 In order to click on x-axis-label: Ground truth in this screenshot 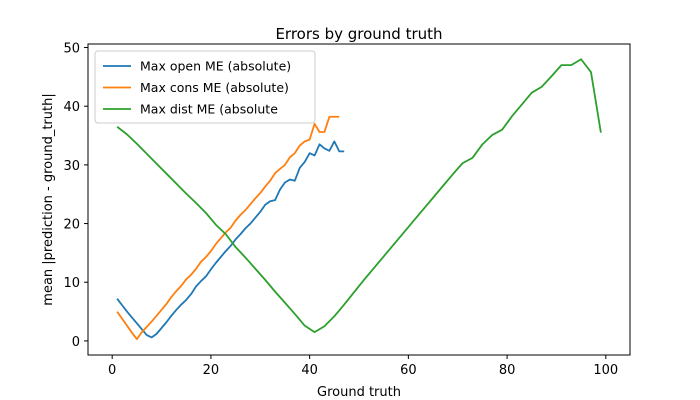, I will do `click(359, 392)`.